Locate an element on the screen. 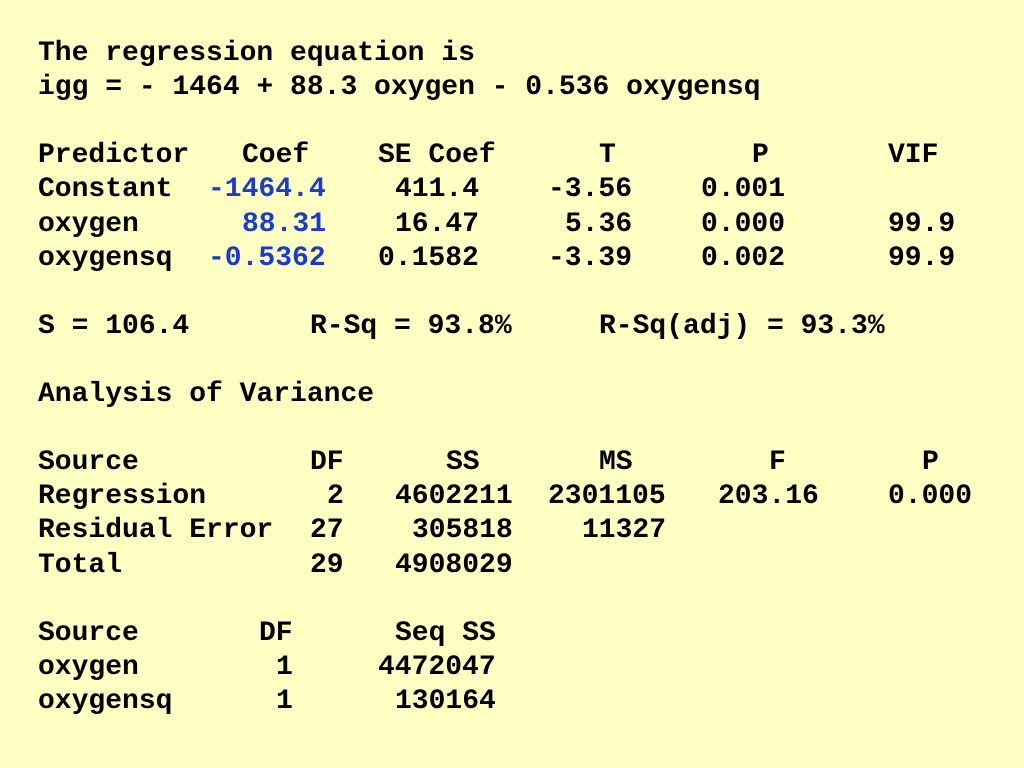 The width and height of the screenshot is (1024, 768). table-header: Seq SS is located at coordinates (445, 633).